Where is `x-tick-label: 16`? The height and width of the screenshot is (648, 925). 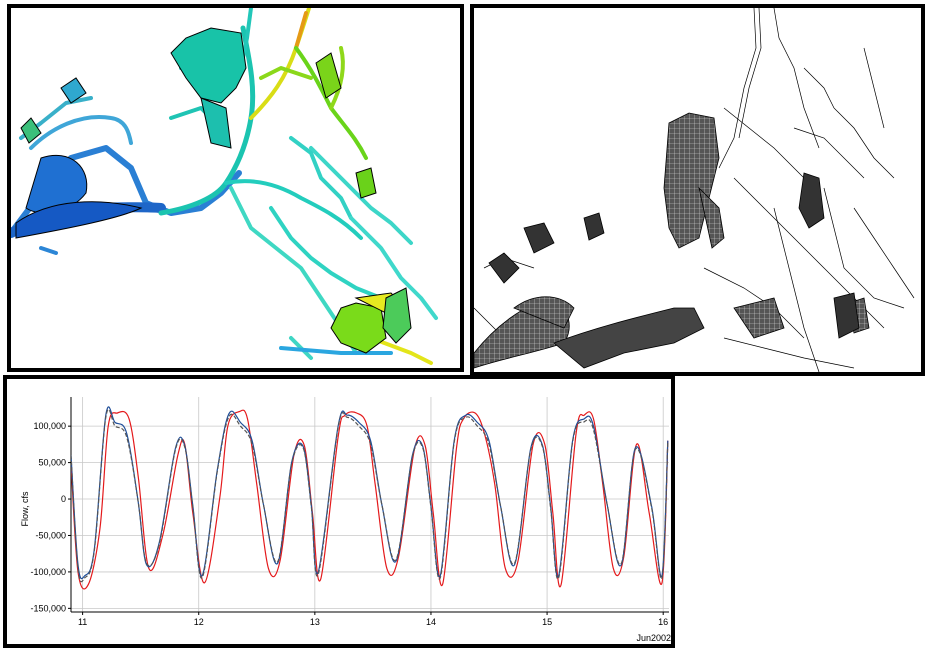
x-tick-label: 16 is located at coordinates (663, 622).